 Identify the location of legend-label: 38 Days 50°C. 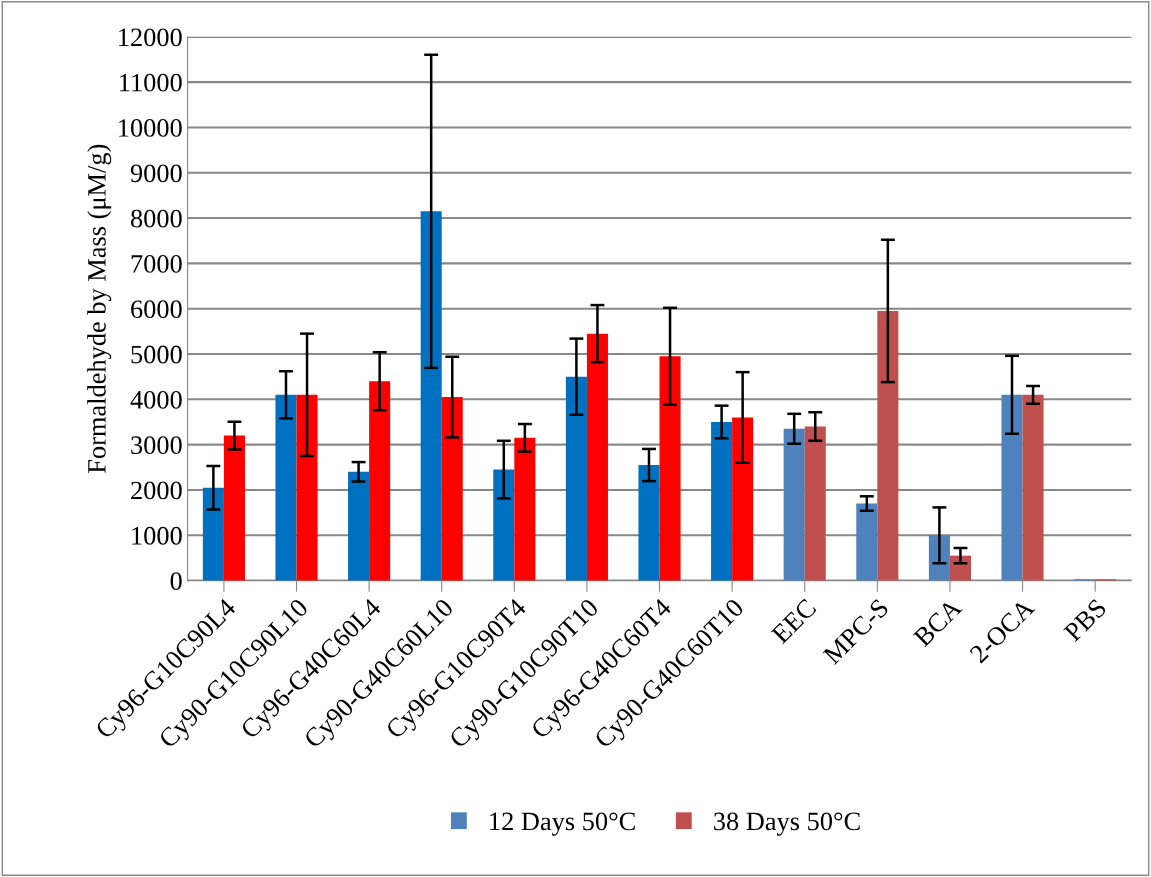
(787, 824).